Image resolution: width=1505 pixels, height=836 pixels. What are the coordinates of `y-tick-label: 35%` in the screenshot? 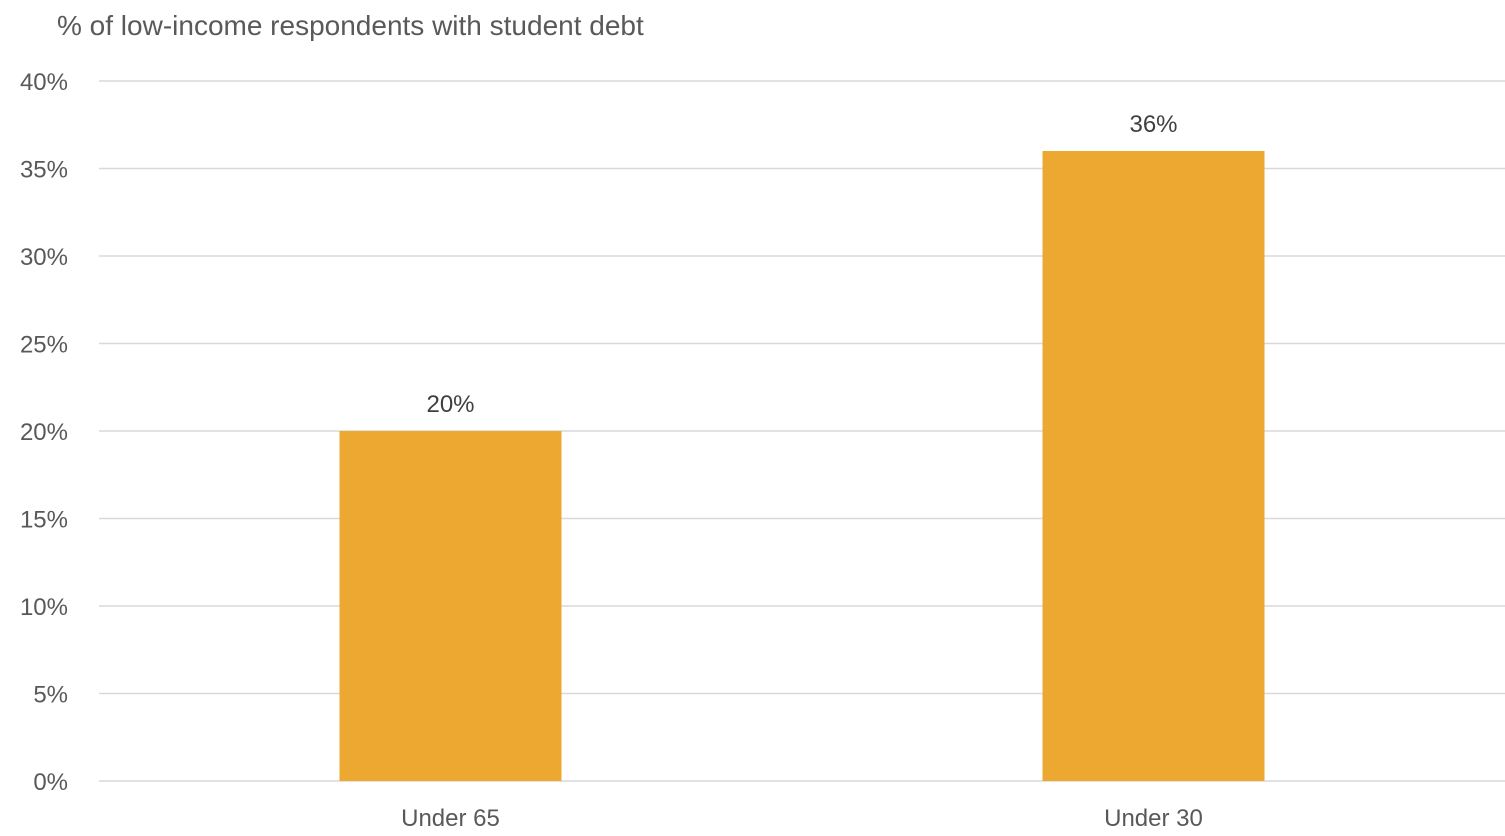 It's located at (44, 170).